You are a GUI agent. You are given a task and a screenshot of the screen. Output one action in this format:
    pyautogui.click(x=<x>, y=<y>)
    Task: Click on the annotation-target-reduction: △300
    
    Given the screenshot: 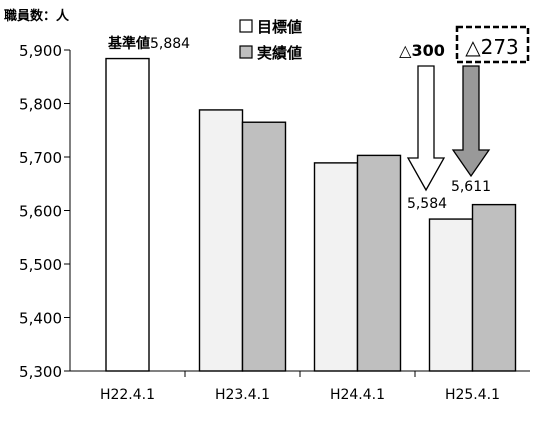 What is the action you would take?
    pyautogui.click(x=422, y=50)
    